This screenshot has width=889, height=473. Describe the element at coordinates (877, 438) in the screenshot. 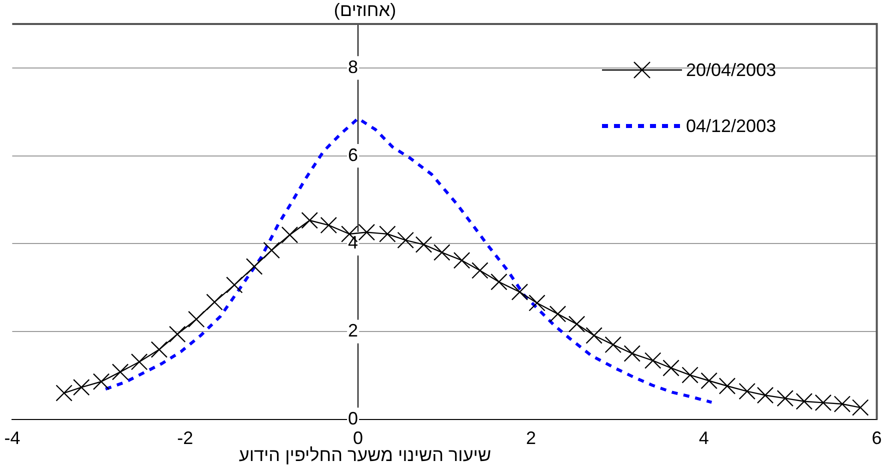

I see `x-tick-label: 6` at that location.